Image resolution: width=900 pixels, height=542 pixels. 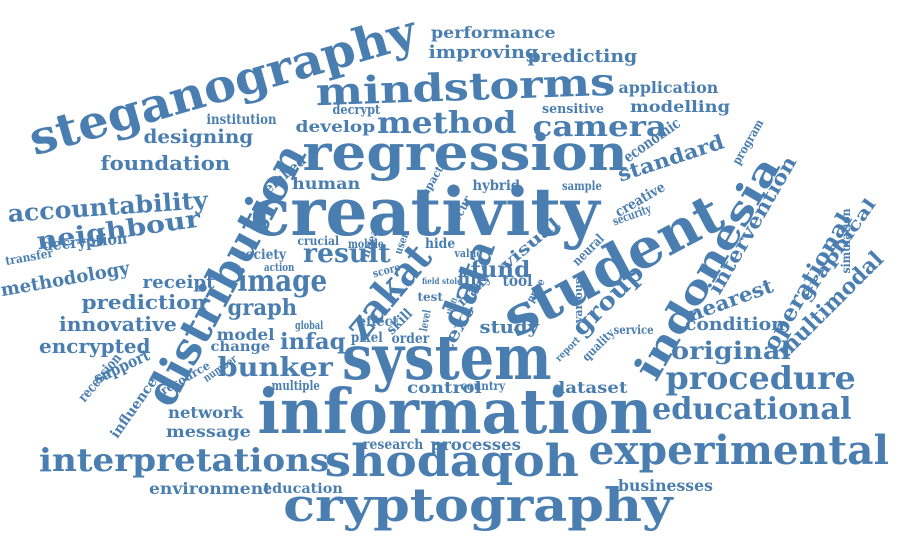 I want to click on word-prediction: prediction, so click(x=144, y=302).